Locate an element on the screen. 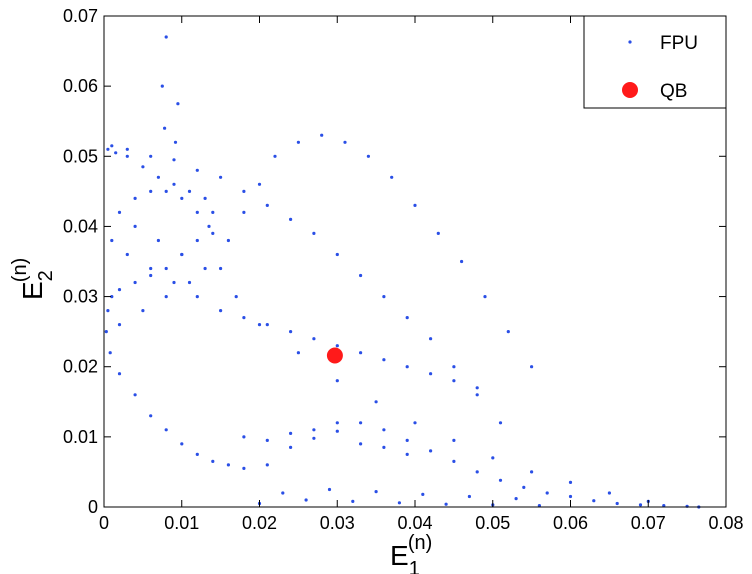  legend-fpu-label: FPU is located at coordinates (679, 43).